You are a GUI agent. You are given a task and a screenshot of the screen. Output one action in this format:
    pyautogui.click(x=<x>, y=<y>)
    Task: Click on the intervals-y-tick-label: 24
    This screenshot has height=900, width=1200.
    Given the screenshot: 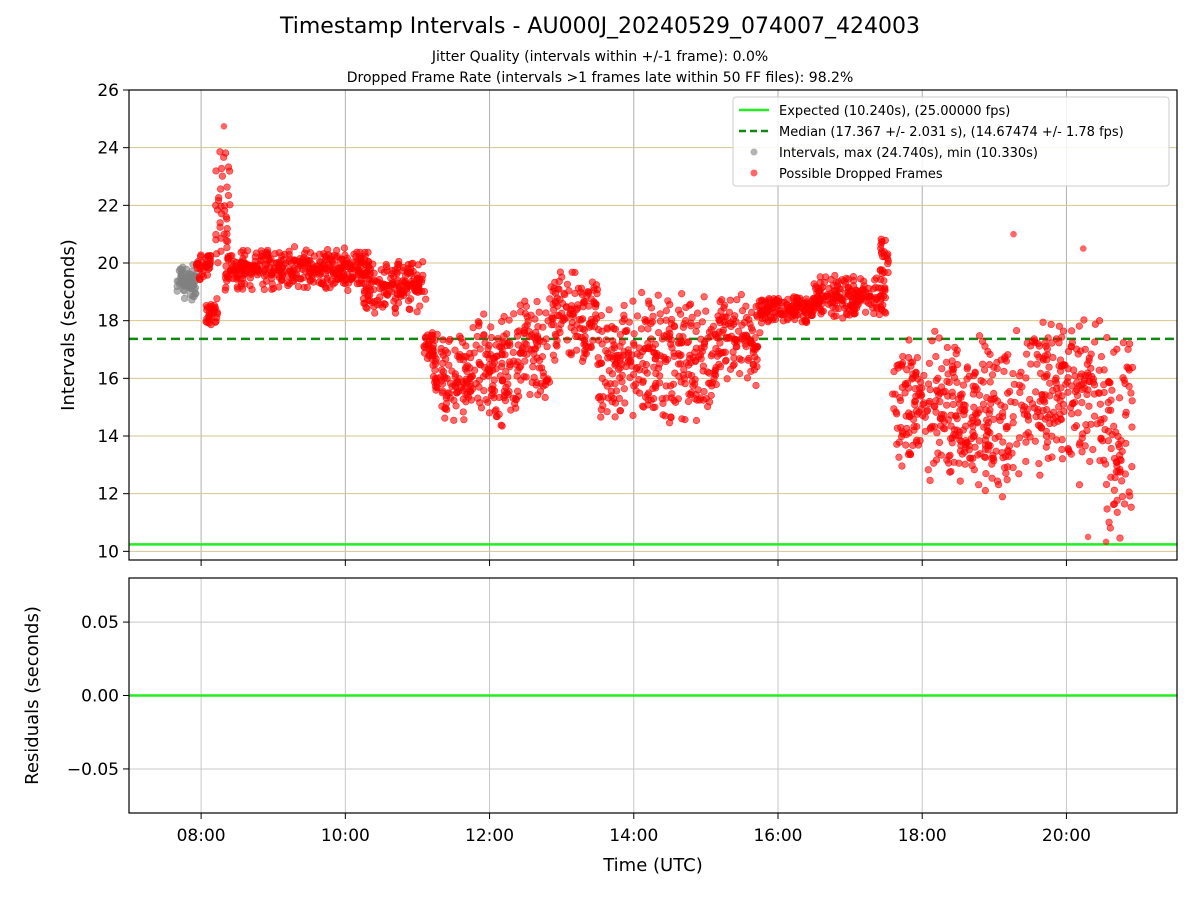 What is the action you would take?
    pyautogui.click(x=108, y=149)
    